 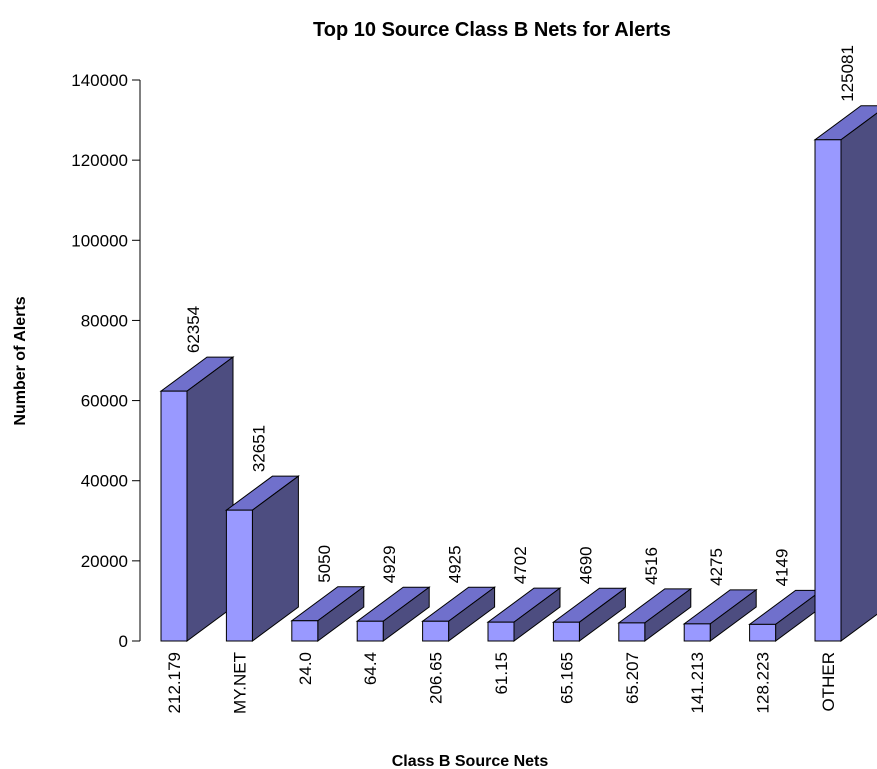 What do you see at coordinates (104, 561) in the screenshot?
I see `y-tick-label: 20000` at bounding box center [104, 561].